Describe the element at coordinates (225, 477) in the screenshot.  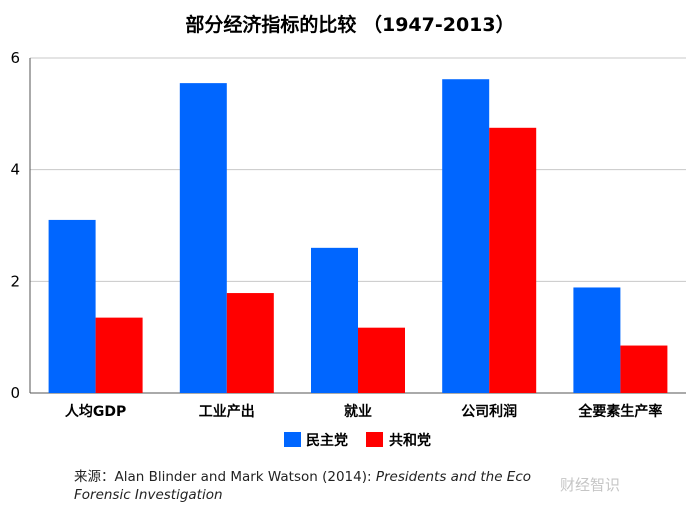
I see `source-prefix: 来源：Alan Blinder and Mark Watson (2014):` at that location.